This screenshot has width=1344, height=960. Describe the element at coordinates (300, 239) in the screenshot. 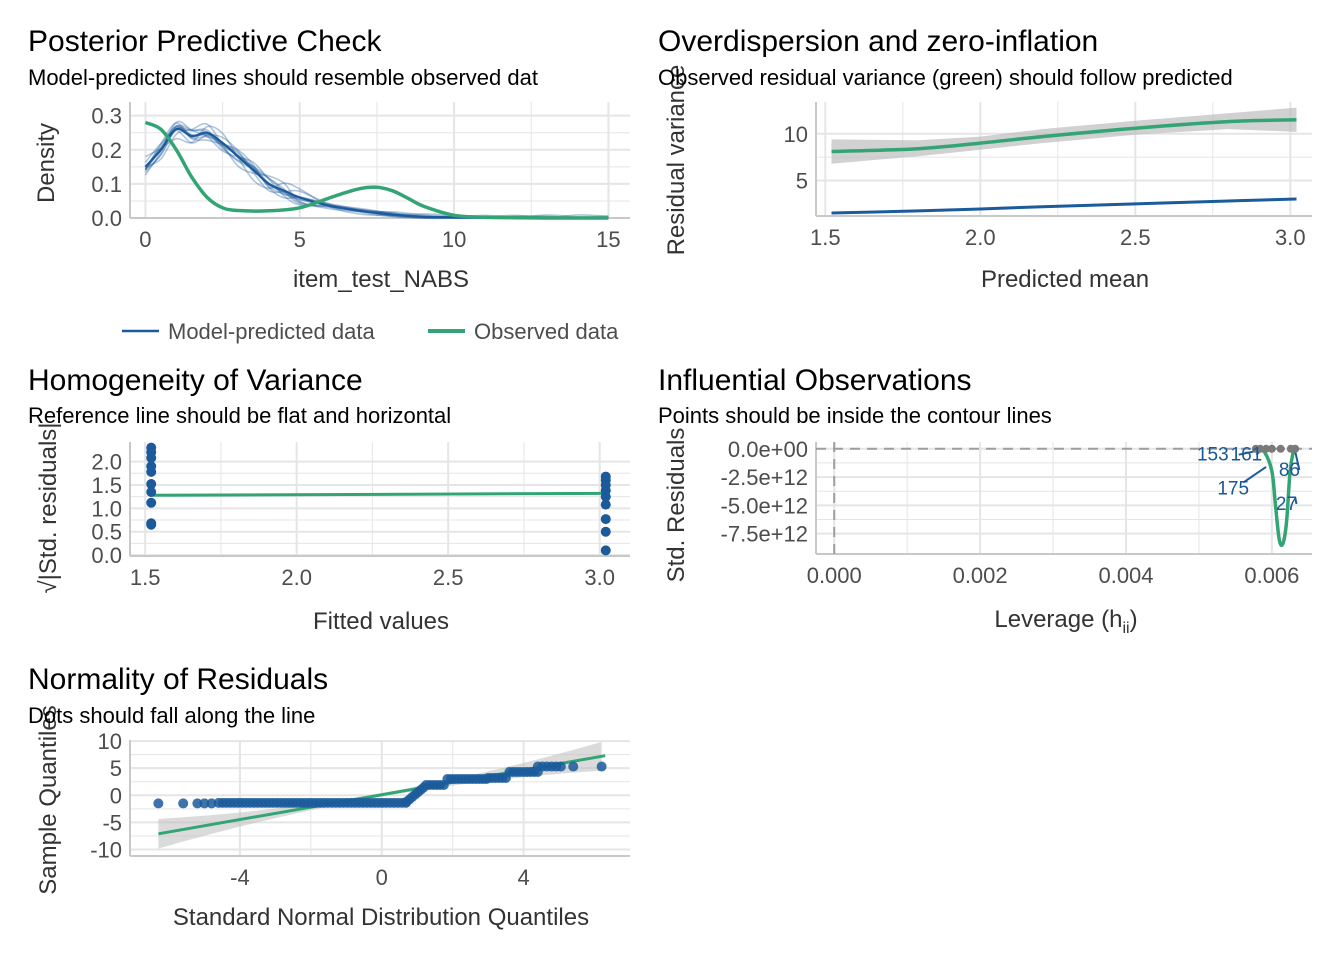

I see `x-tick-label: 5` at that location.